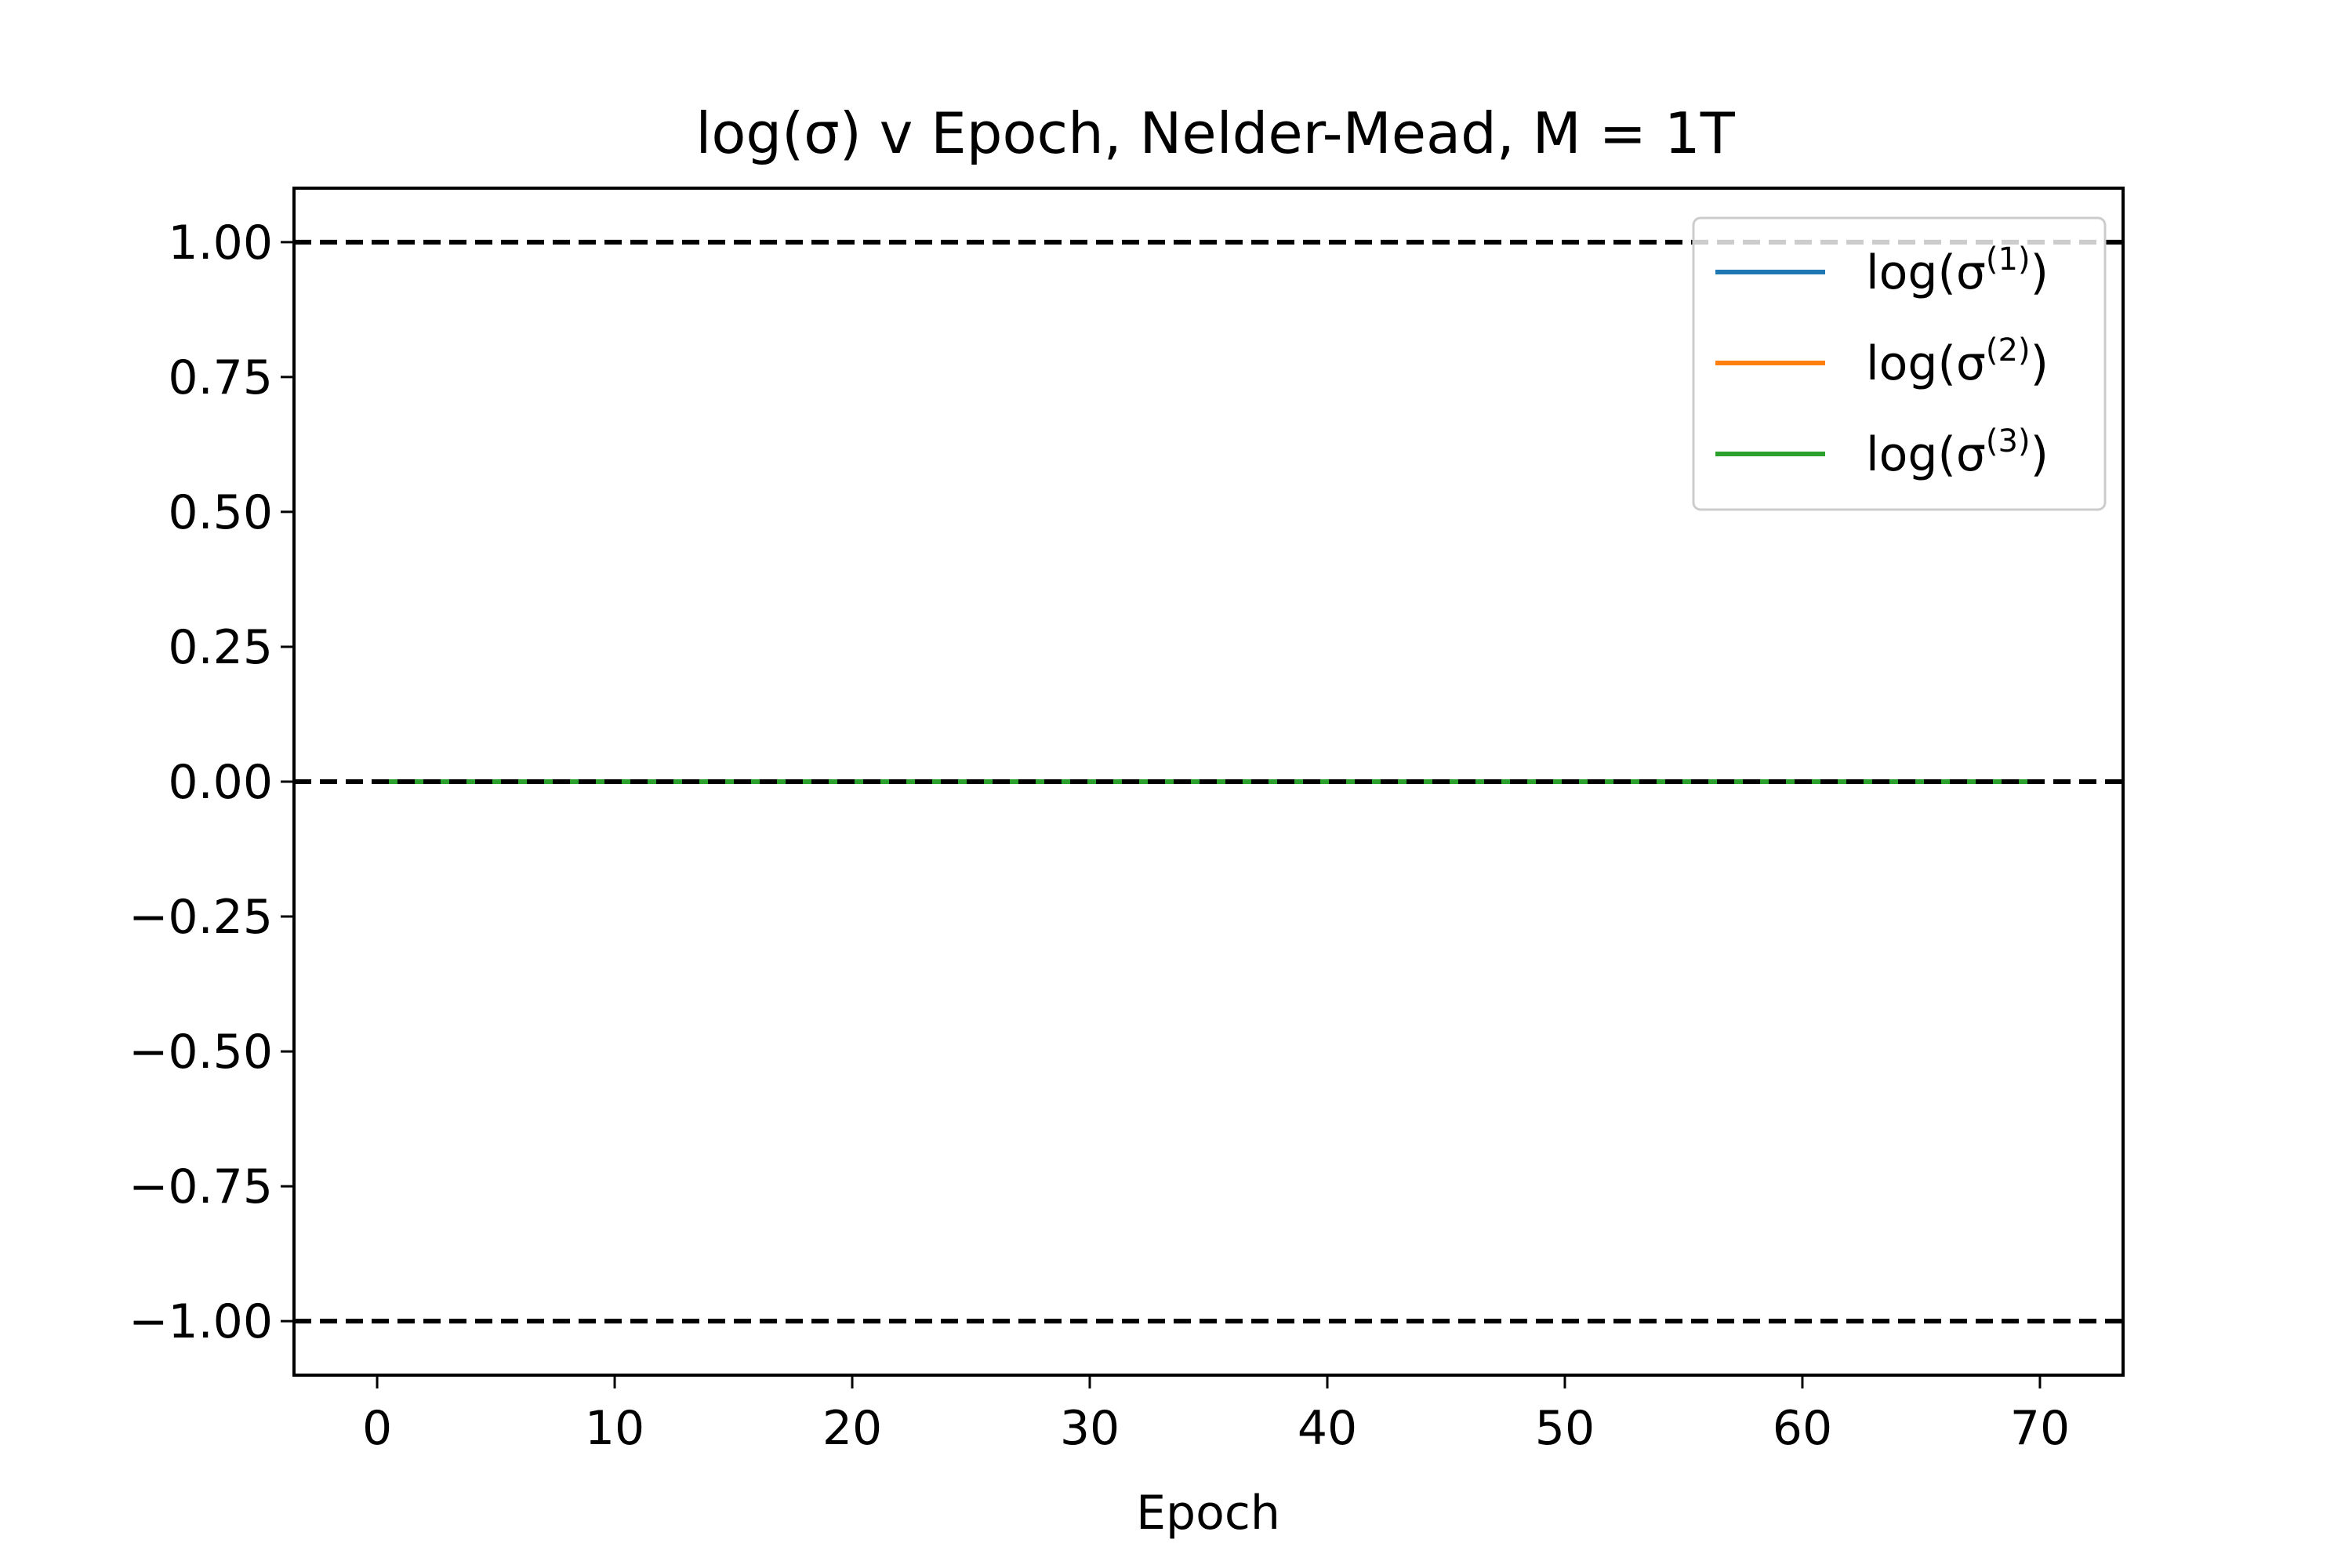 This screenshot has height=1568, width=2352. I want to click on x-tick-label: 10, so click(614, 1428).